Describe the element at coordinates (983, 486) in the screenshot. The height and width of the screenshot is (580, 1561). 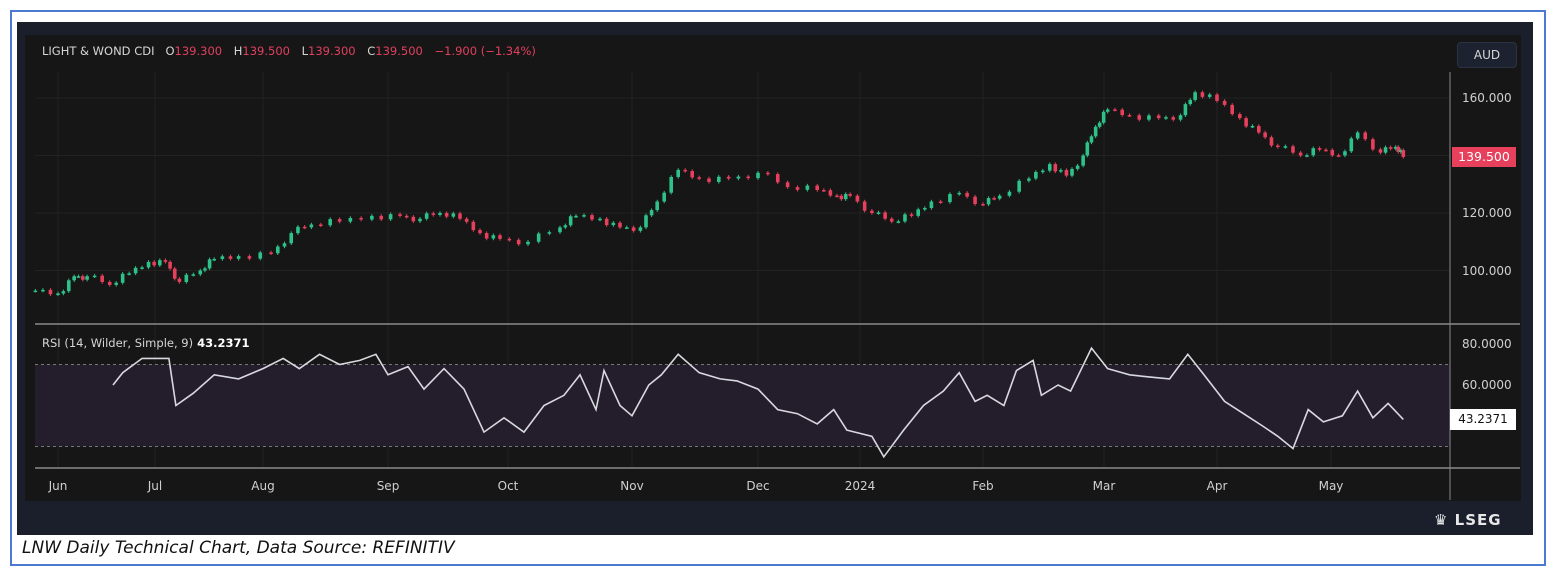
I see `time-axis-label: Feb` at that location.